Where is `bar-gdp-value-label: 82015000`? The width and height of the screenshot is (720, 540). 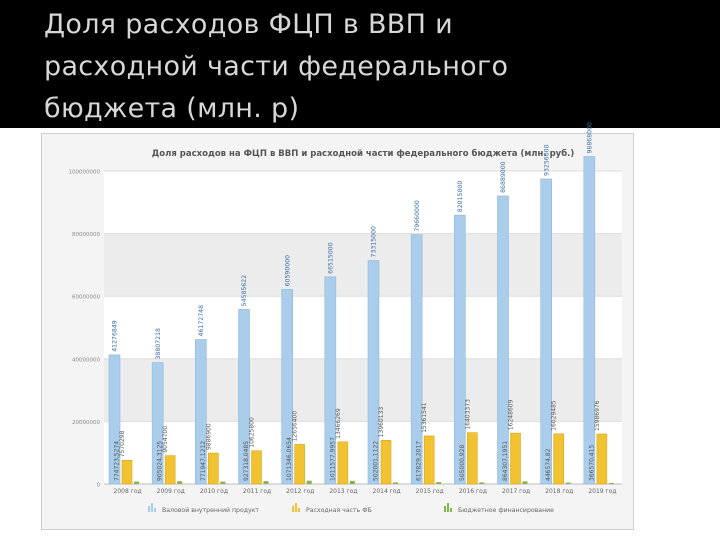
bar-gdp-value-label: 82015000 is located at coordinates (460, 197).